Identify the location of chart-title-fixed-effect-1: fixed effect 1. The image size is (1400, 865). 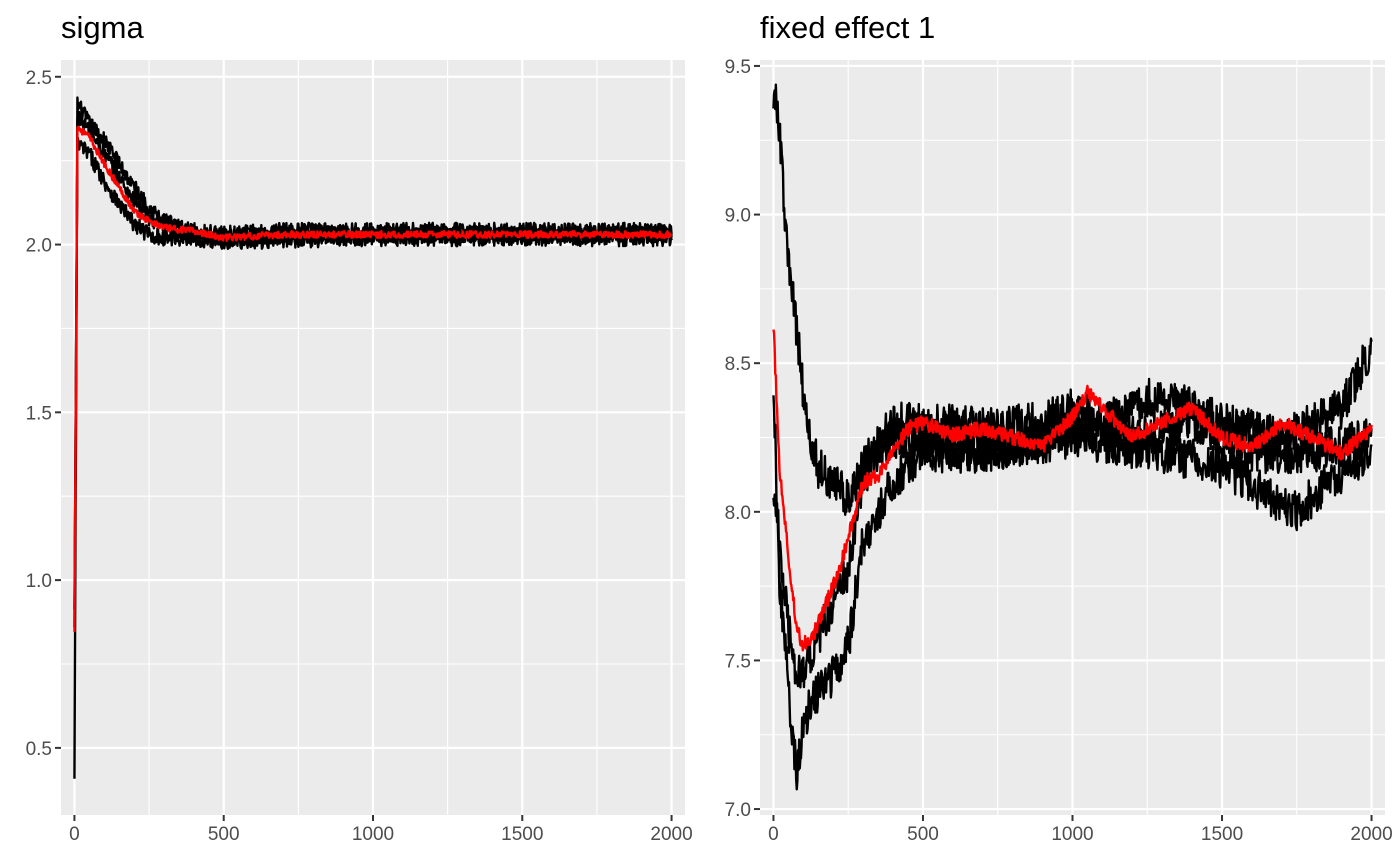
(848, 27).